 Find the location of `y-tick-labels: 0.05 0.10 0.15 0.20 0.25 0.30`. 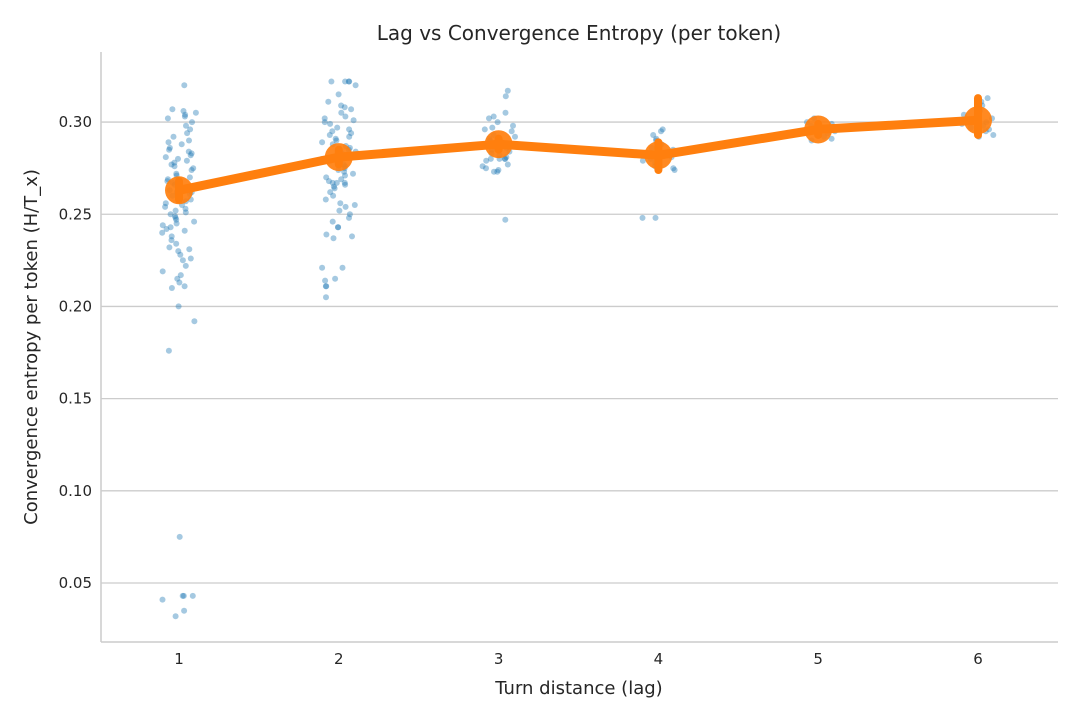

y-tick-labels: 0.05 0.10 0.15 0.20 0.25 0.30 is located at coordinates (75, 352).